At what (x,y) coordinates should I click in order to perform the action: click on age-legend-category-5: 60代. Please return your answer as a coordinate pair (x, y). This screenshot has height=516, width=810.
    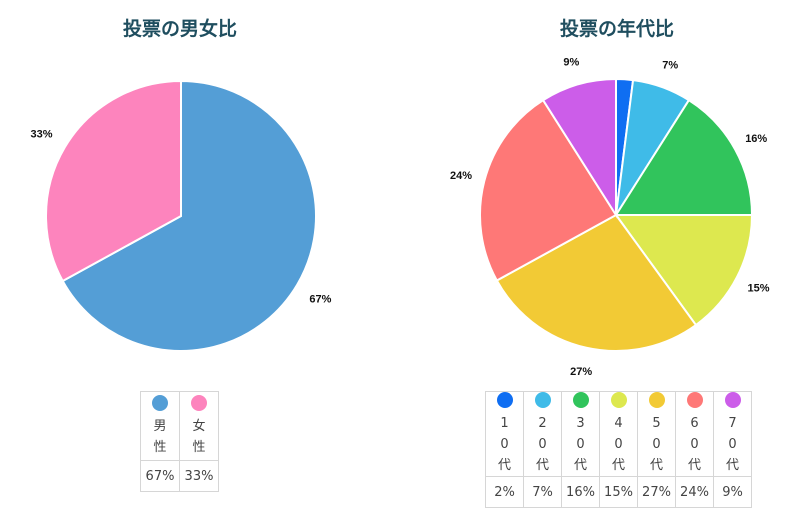
    Looking at the image, I should click on (694, 434).